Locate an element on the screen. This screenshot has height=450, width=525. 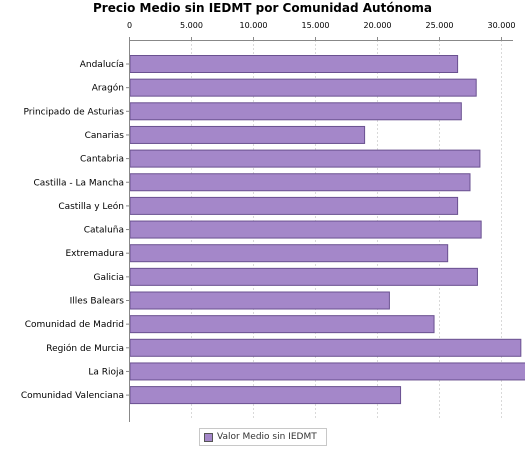
x-tick-label: 5.000 is located at coordinates (191, 25).